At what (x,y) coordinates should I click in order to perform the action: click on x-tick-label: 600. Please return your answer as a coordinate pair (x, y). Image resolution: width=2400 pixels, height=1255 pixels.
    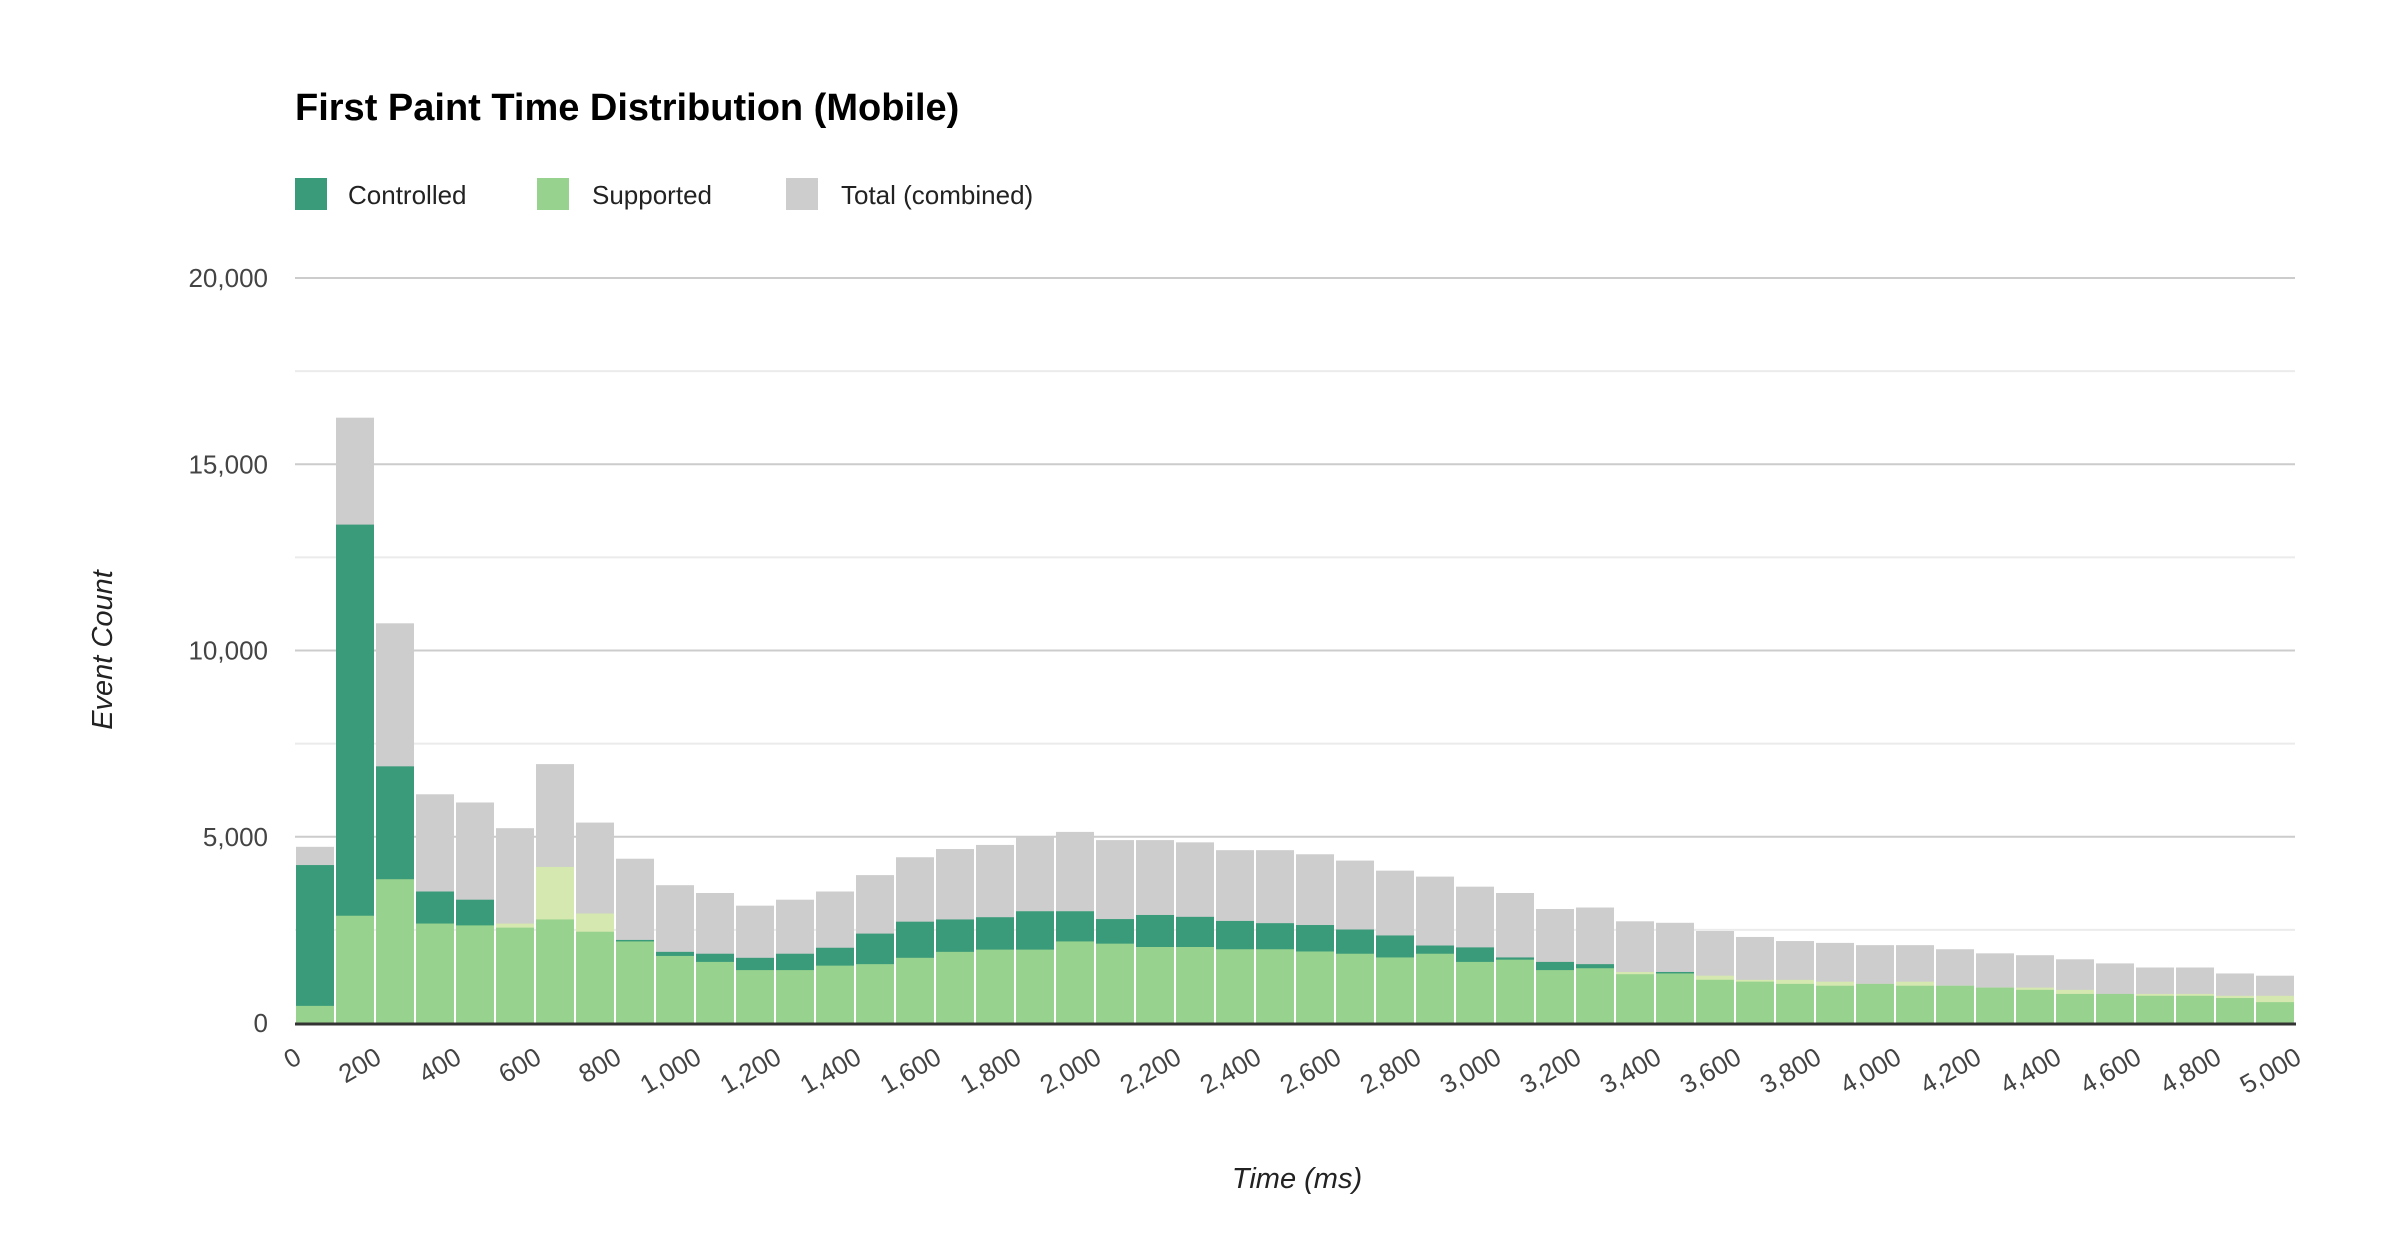
    Looking at the image, I should click on (519, 1065).